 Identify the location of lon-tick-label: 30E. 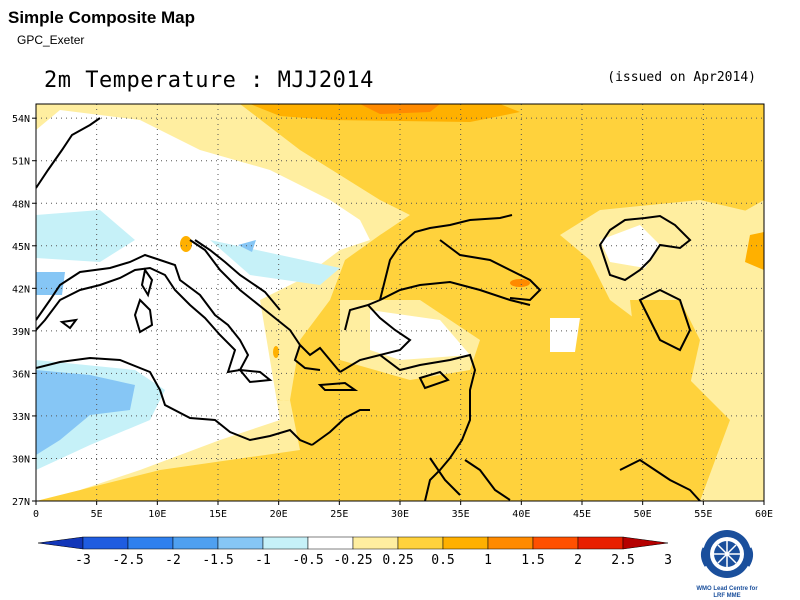
(400, 514).